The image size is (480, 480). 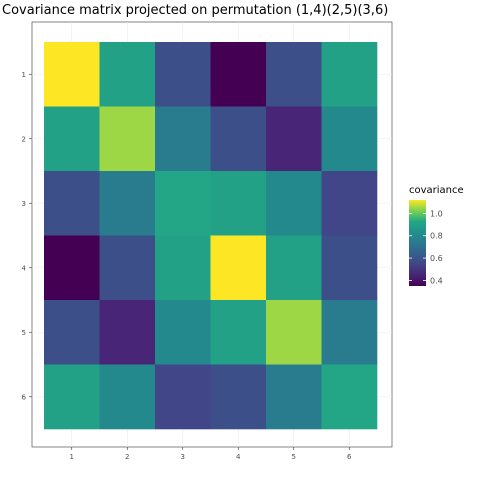 I want to click on x-tick-label: 6, so click(x=349, y=457).